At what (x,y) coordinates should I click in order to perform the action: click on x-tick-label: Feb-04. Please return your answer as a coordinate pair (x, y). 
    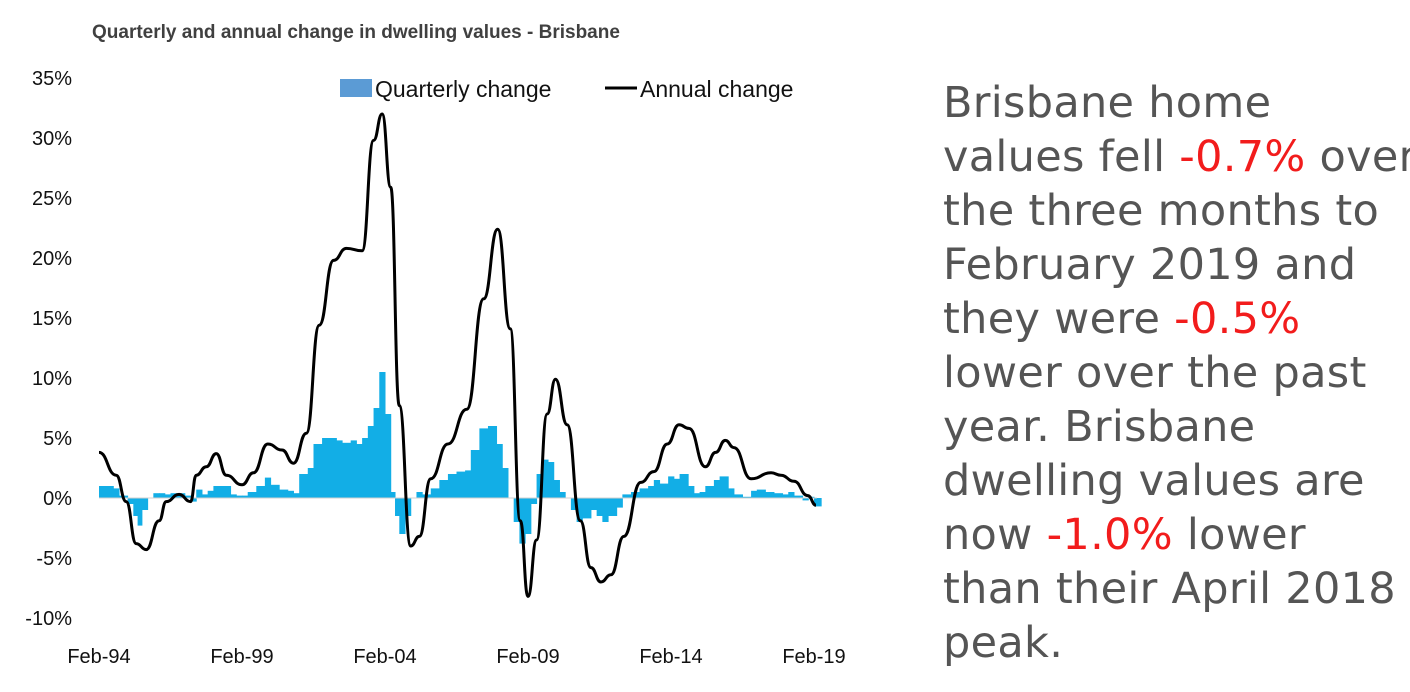
    Looking at the image, I should click on (384, 657).